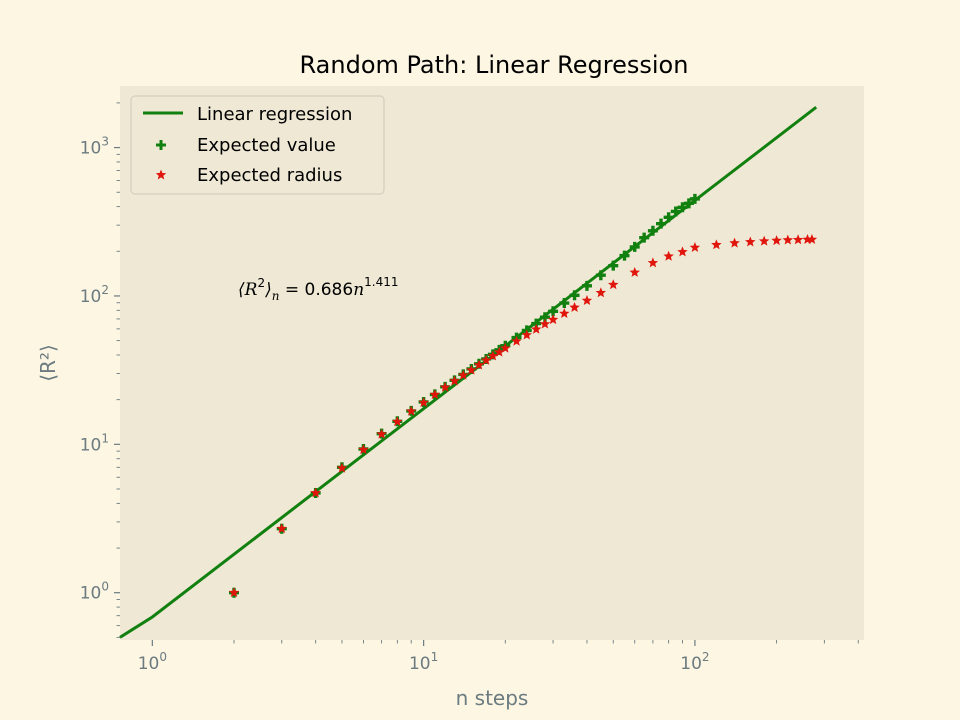 This screenshot has height=720, width=960. What do you see at coordinates (161, 174) in the screenshot?
I see `legend-star-swatch` at bounding box center [161, 174].